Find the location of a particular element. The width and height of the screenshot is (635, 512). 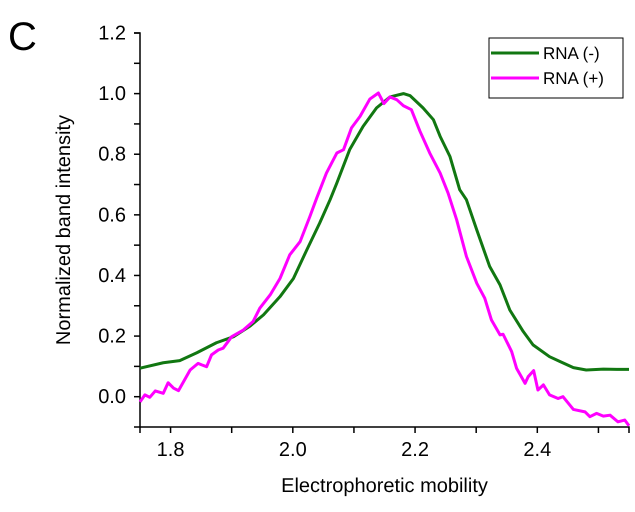

y-axis-title: Normalized band intensity is located at coordinates (64, 230).